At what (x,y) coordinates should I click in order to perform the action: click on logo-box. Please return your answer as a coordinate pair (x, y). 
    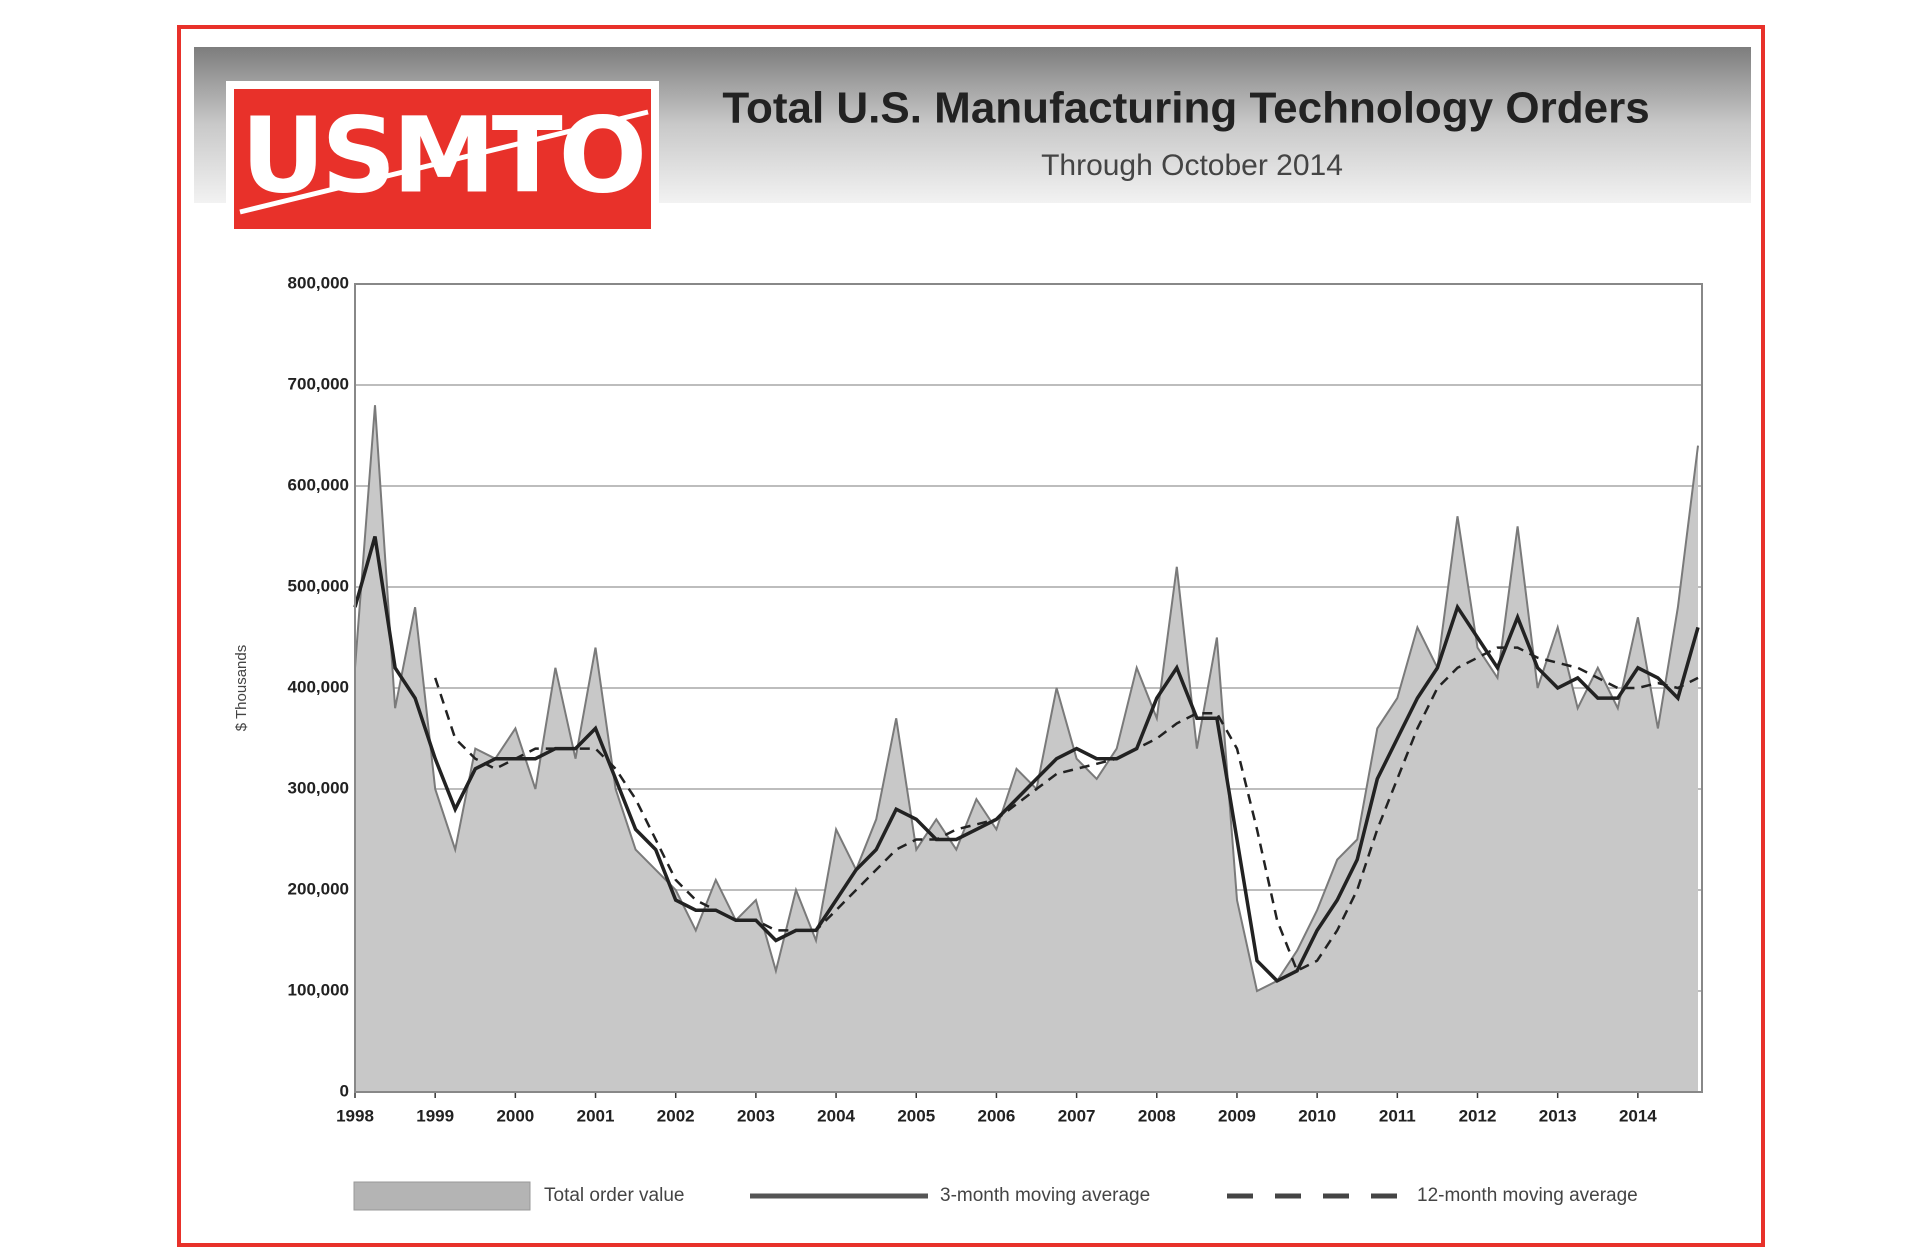
    Looking at the image, I should click on (442, 159).